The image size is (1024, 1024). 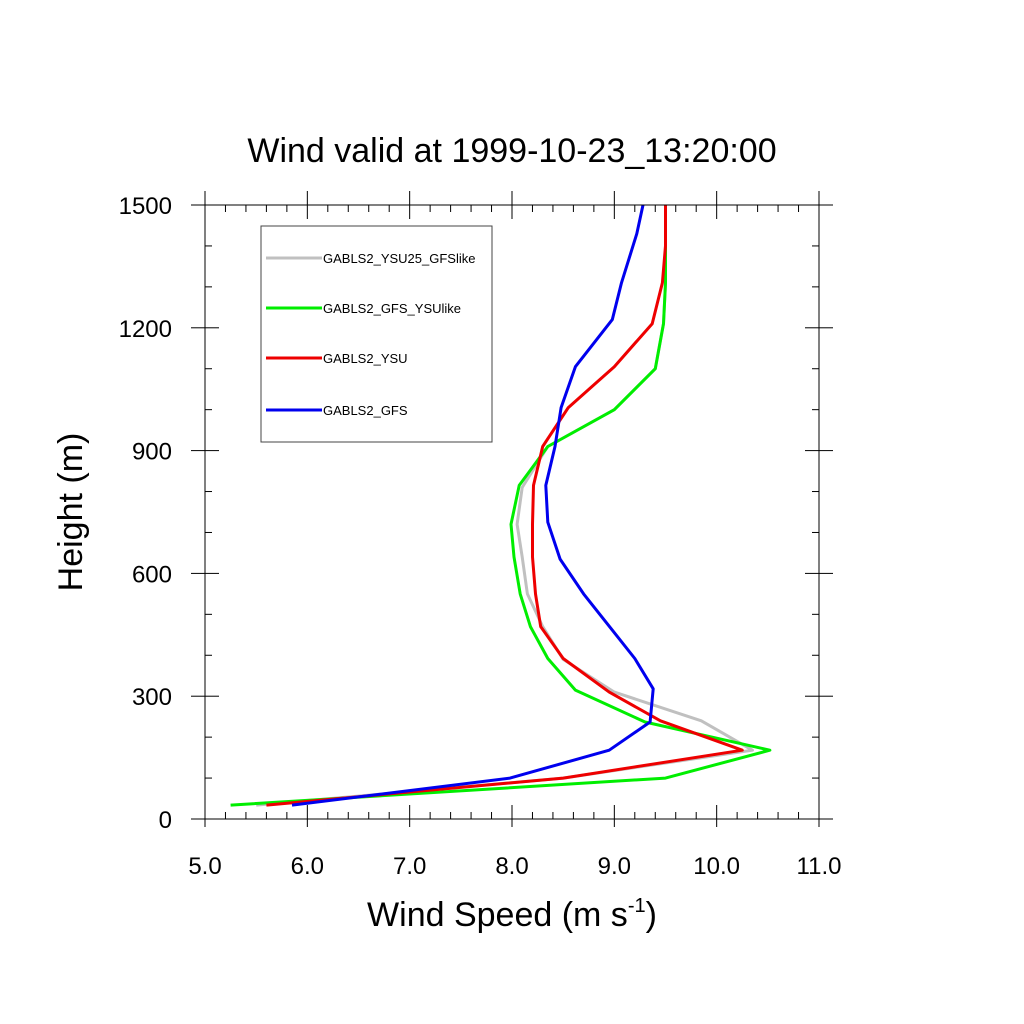 What do you see at coordinates (497, 915) in the screenshot?
I see `x-axis-title-main: Wind Speed (m s` at bounding box center [497, 915].